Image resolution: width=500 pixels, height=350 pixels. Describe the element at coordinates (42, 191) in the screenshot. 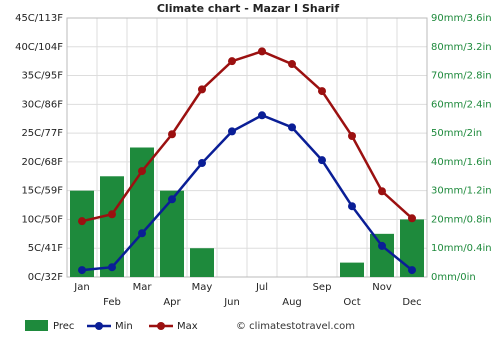

I see `y-tick-label: 15C/59F` at that location.